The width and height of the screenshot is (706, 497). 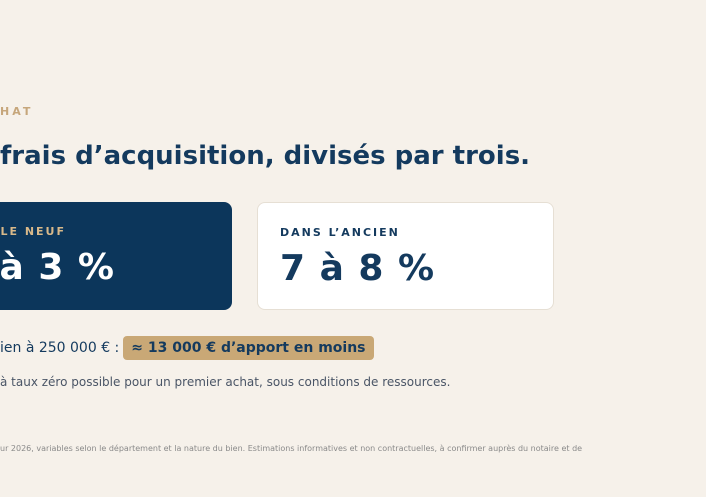 I want to click on section-eyebrow: HAT, so click(x=17, y=111).